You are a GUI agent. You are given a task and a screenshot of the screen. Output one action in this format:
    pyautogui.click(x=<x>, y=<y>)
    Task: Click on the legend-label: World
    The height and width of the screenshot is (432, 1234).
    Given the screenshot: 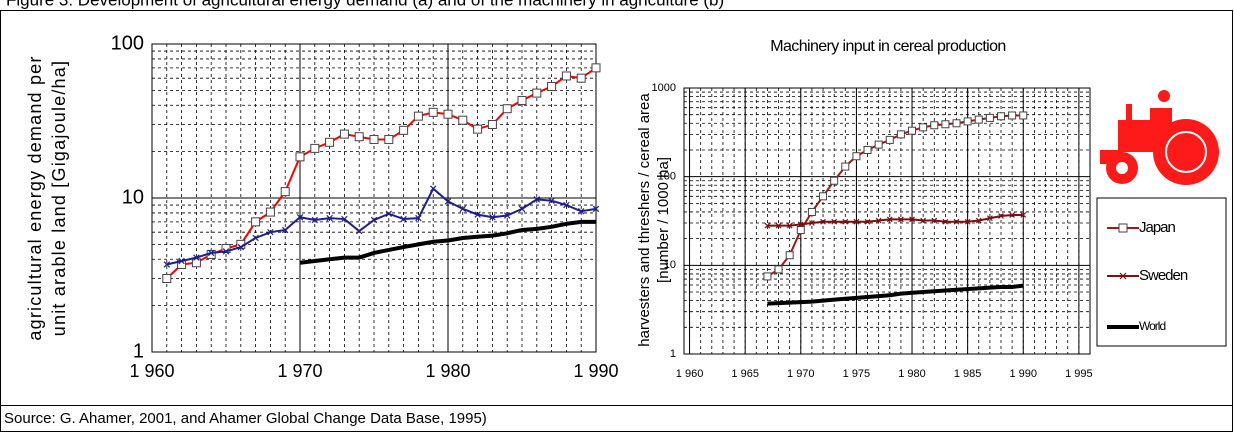 What is the action you would take?
    pyautogui.click(x=1152, y=326)
    